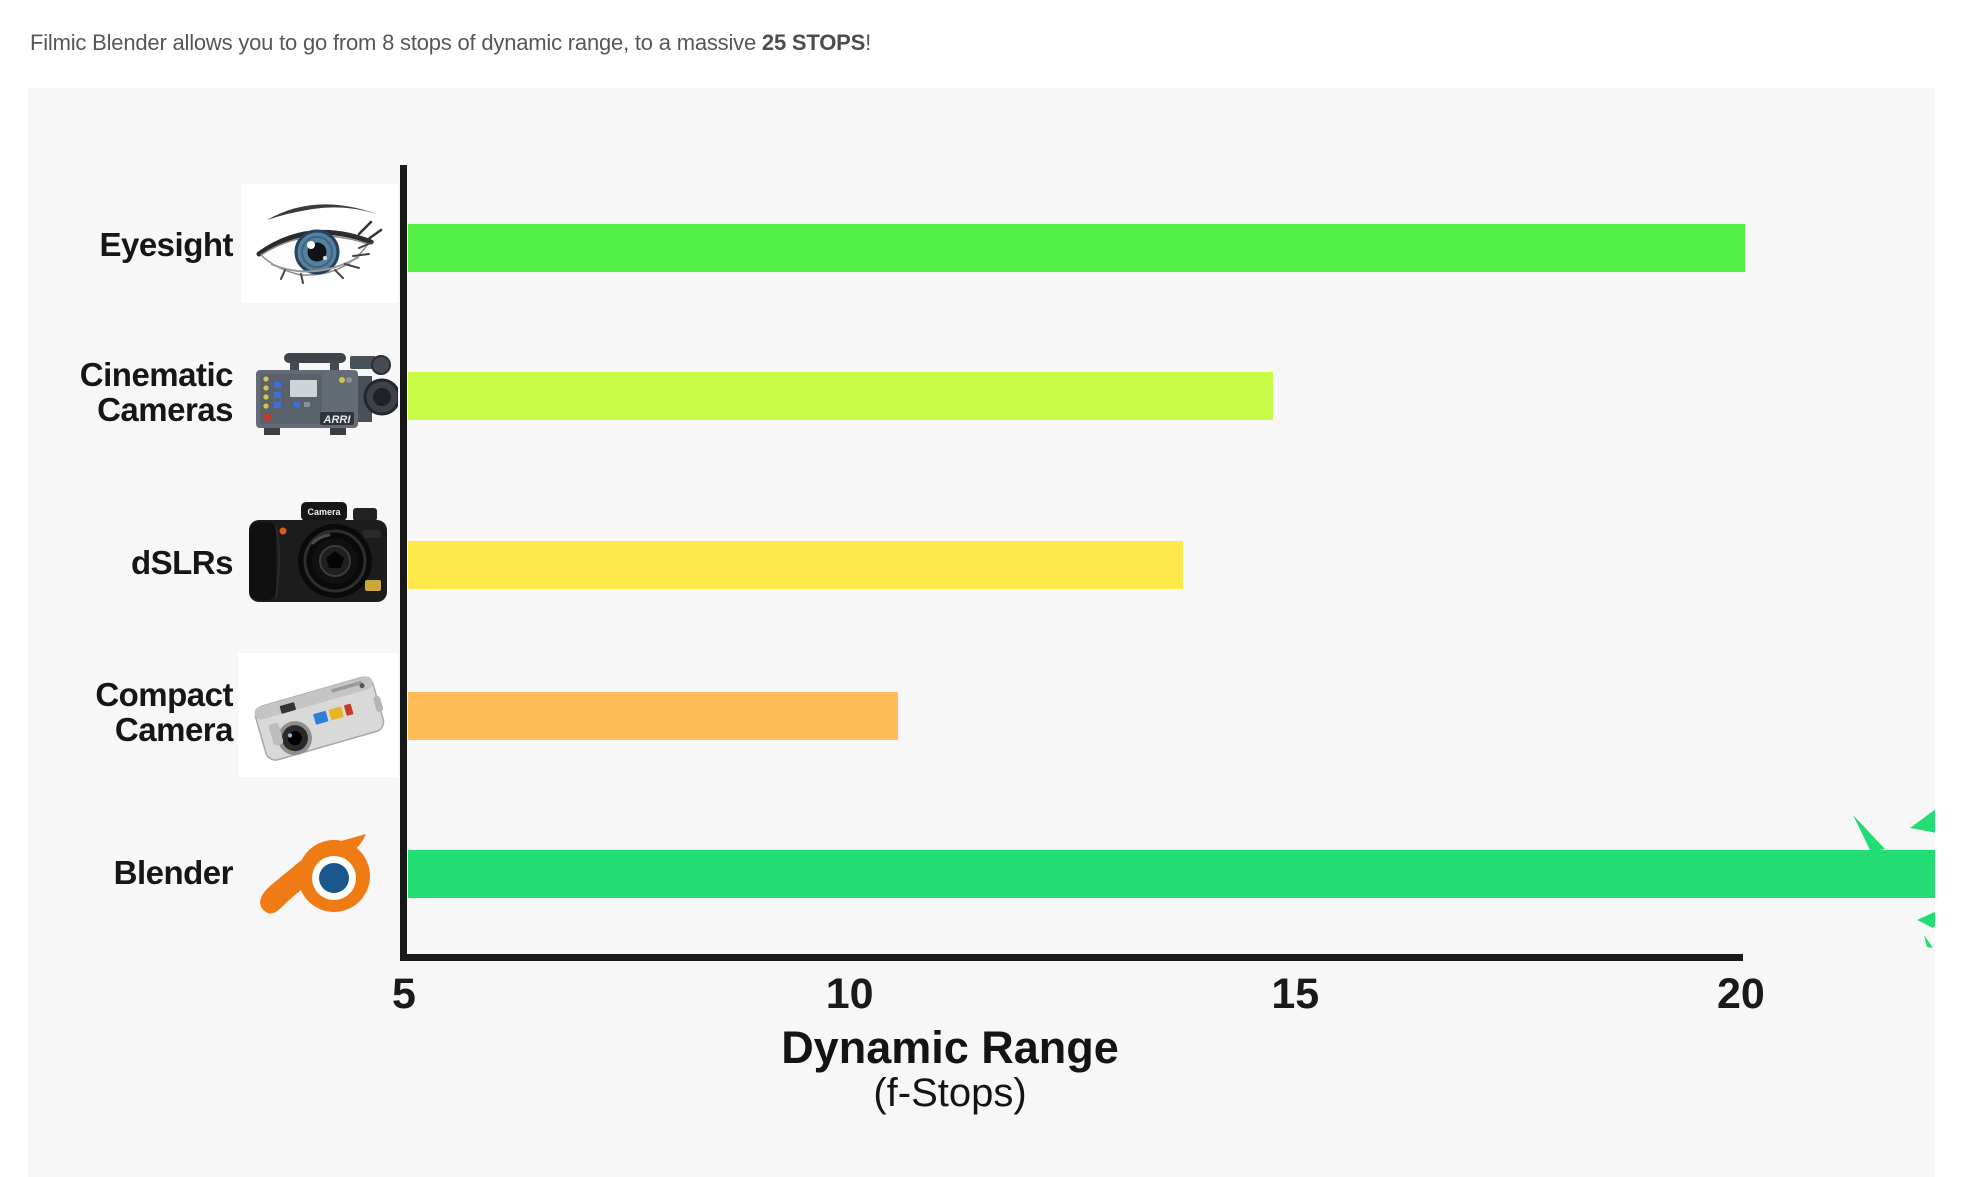 This screenshot has height=1177, width=1968. I want to click on blender-logo-icon, so click(316, 872).